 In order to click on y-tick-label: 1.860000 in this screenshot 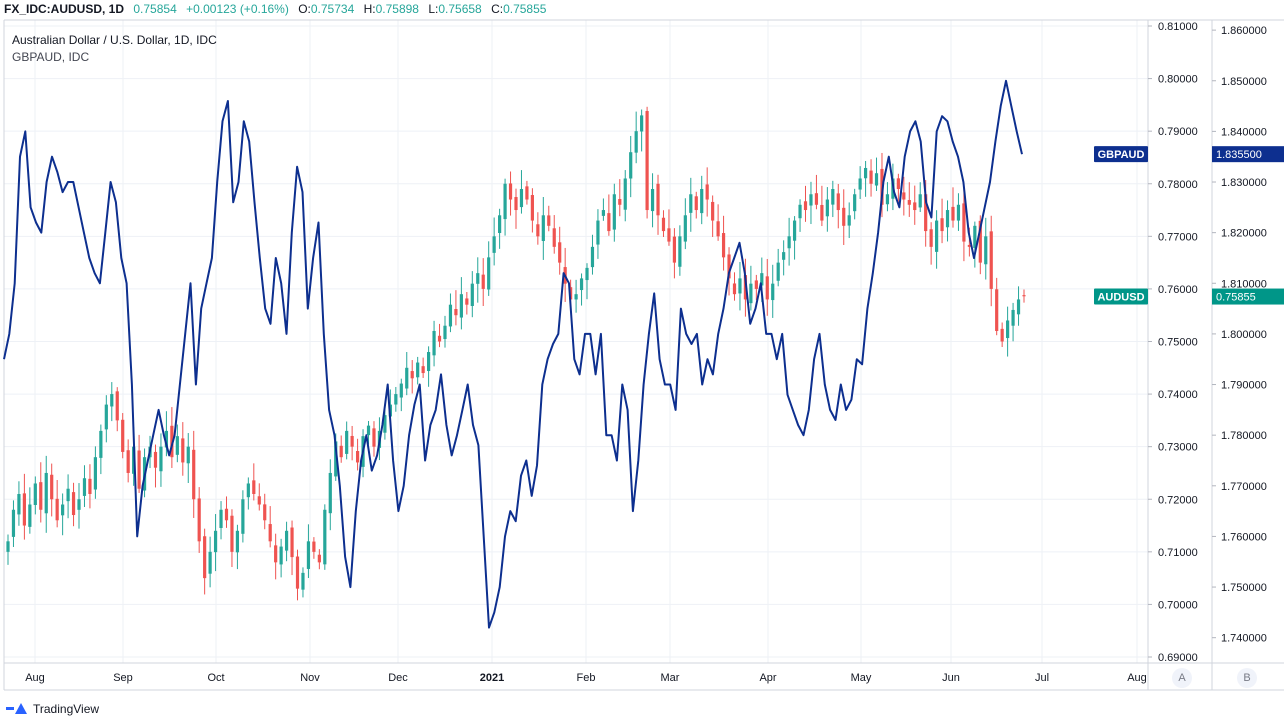, I will do `click(1244, 31)`.